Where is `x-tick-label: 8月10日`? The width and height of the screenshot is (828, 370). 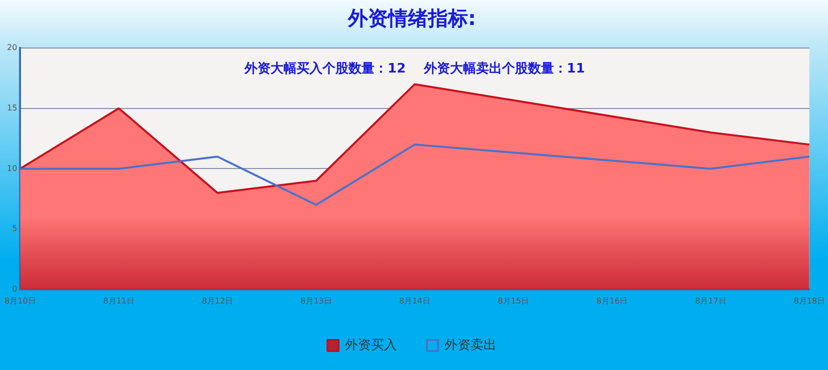
x-tick-label: 8月10日 is located at coordinates (20, 301).